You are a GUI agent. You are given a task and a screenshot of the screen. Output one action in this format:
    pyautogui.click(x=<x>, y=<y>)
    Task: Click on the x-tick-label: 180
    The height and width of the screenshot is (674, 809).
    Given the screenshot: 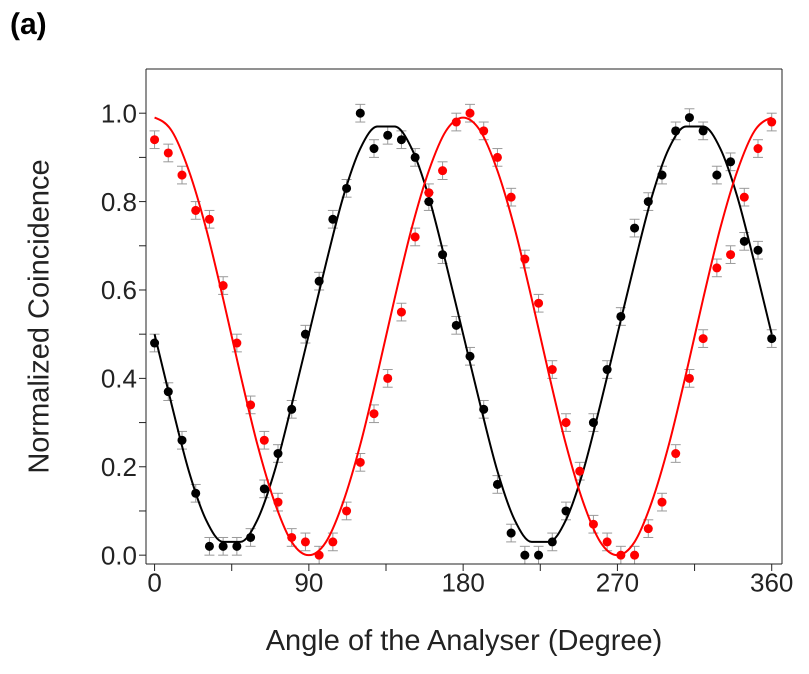 What is the action you would take?
    pyautogui.click(x=463, y=582)
    